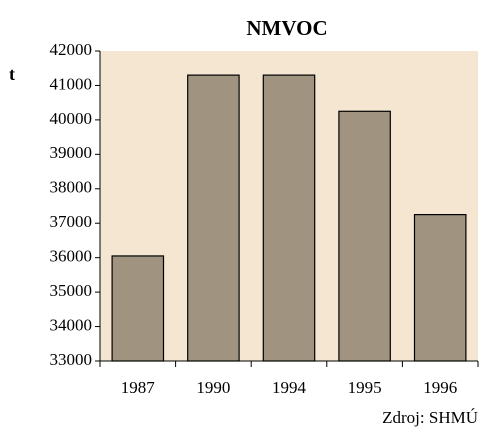  I want to click on y-tick-label: 34000, so click(71, 324).